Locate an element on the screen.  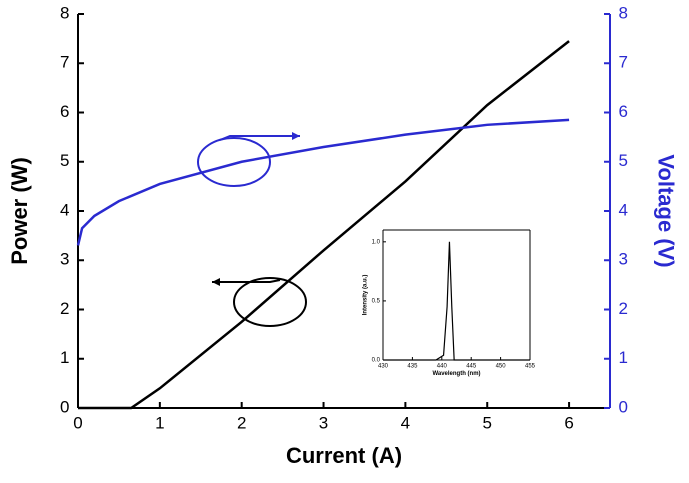
y2-tick-label: 4 is located at coordinates (623, 209).